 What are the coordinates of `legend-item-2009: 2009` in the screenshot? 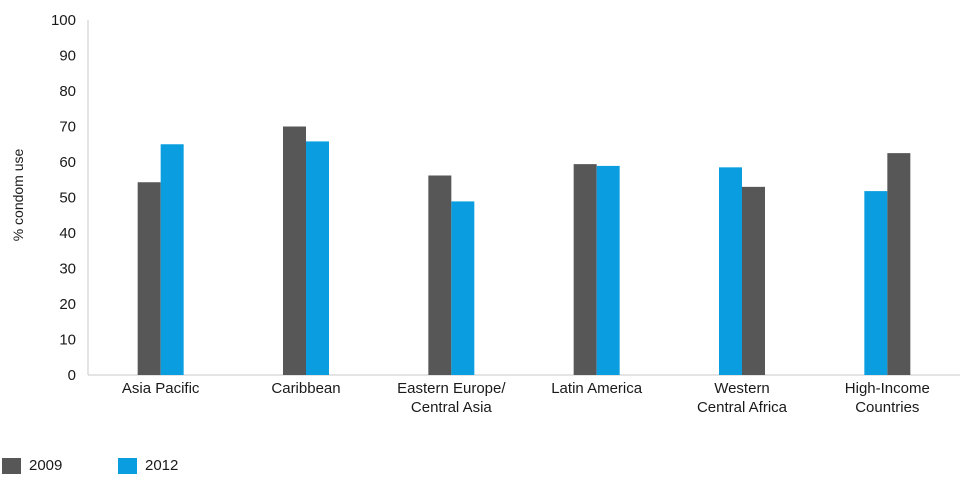 It's located at (32, 465).